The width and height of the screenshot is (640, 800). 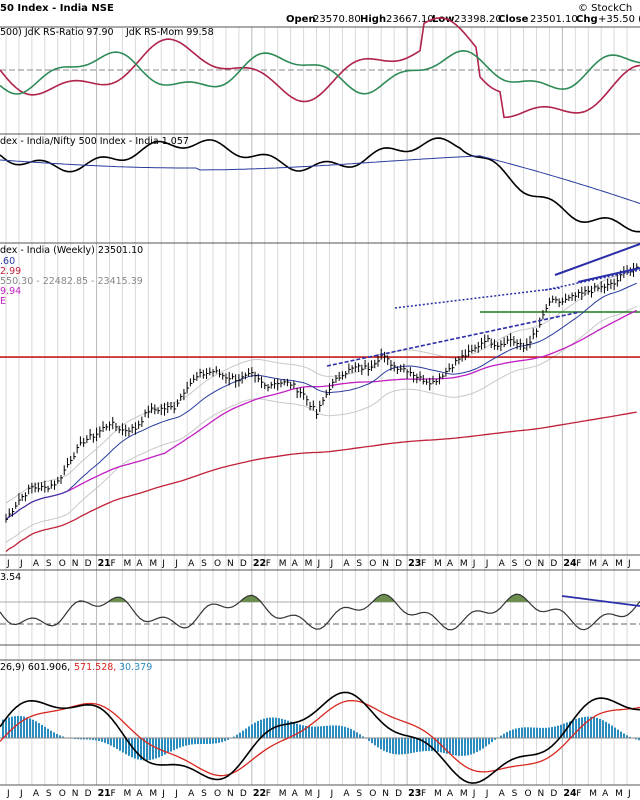 What do you see at coordinates (337, 19) in the screenshot?
I see `open-value: 23570.80` at bounding box center [337, 19].